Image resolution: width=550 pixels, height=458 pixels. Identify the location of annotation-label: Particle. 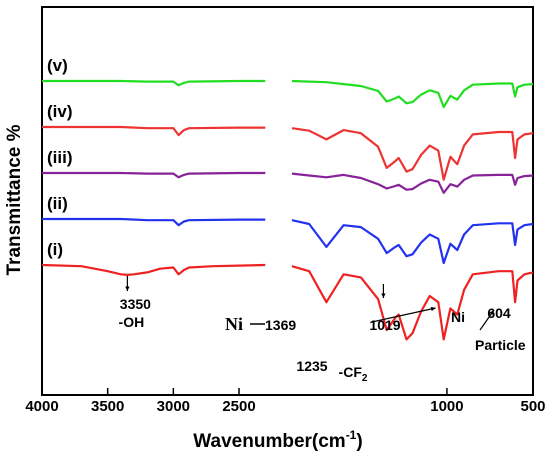
(500, 345).